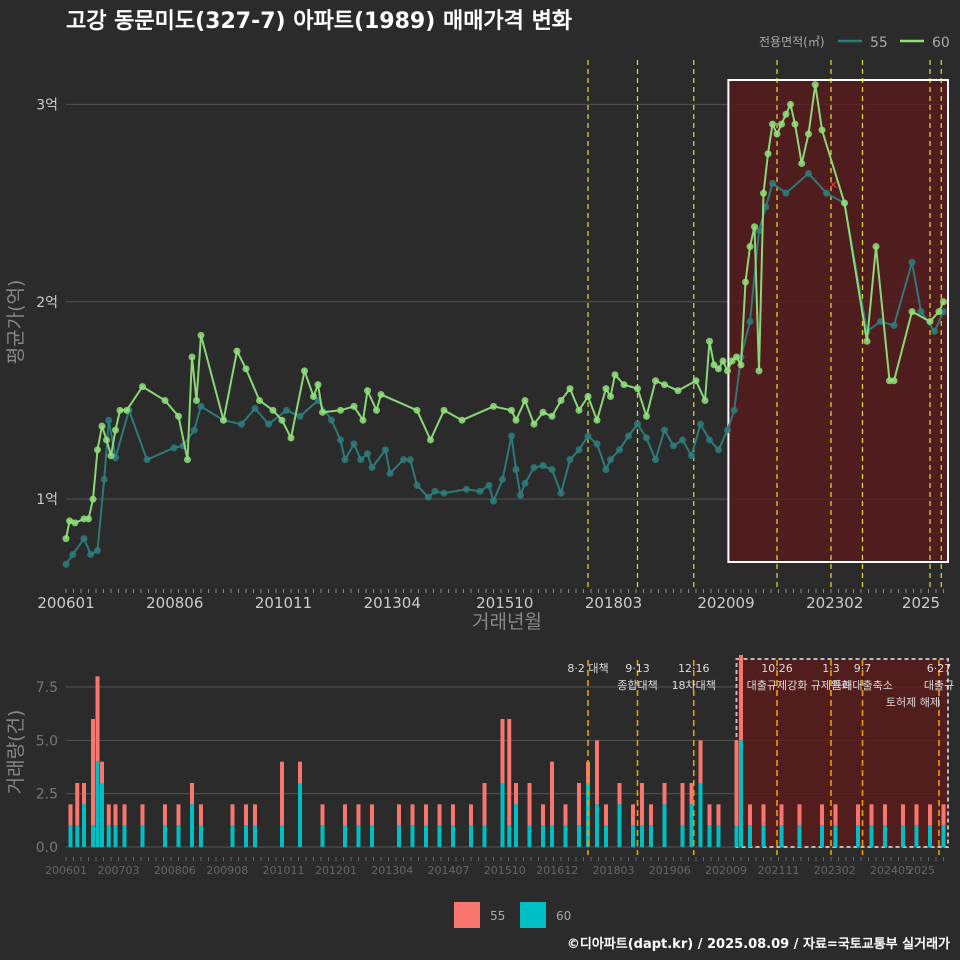 This screenshot has width=960, height=960. I want to click on top-legend: 전용면적(㎡) 55 60, so click(854, 43).